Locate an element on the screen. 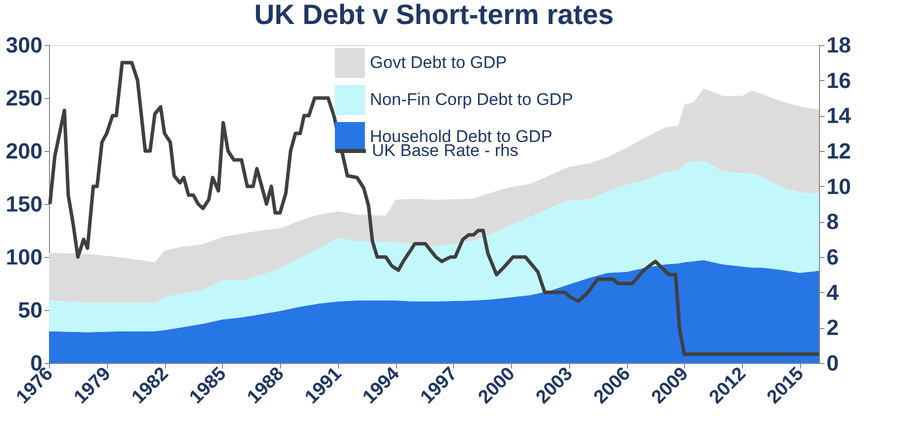 The width and height of the screenshot is (904, 447). y-tick-label: 200 is located at coordinates (24, 151).